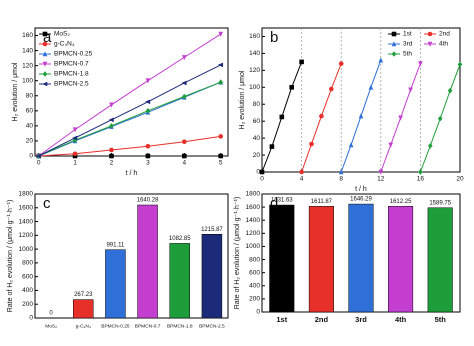 The image size is (474, 346). I want to click on y-tick-label: 200, so click(27, 304).